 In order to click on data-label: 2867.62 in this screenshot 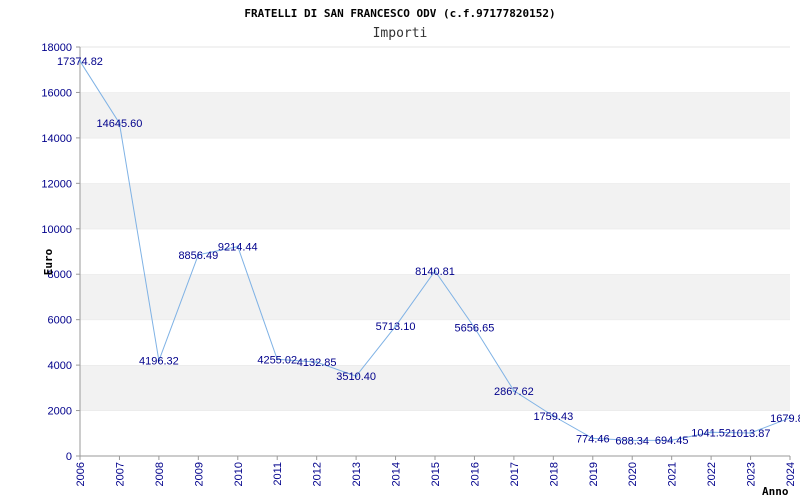, I will do `click(514, 392)`.